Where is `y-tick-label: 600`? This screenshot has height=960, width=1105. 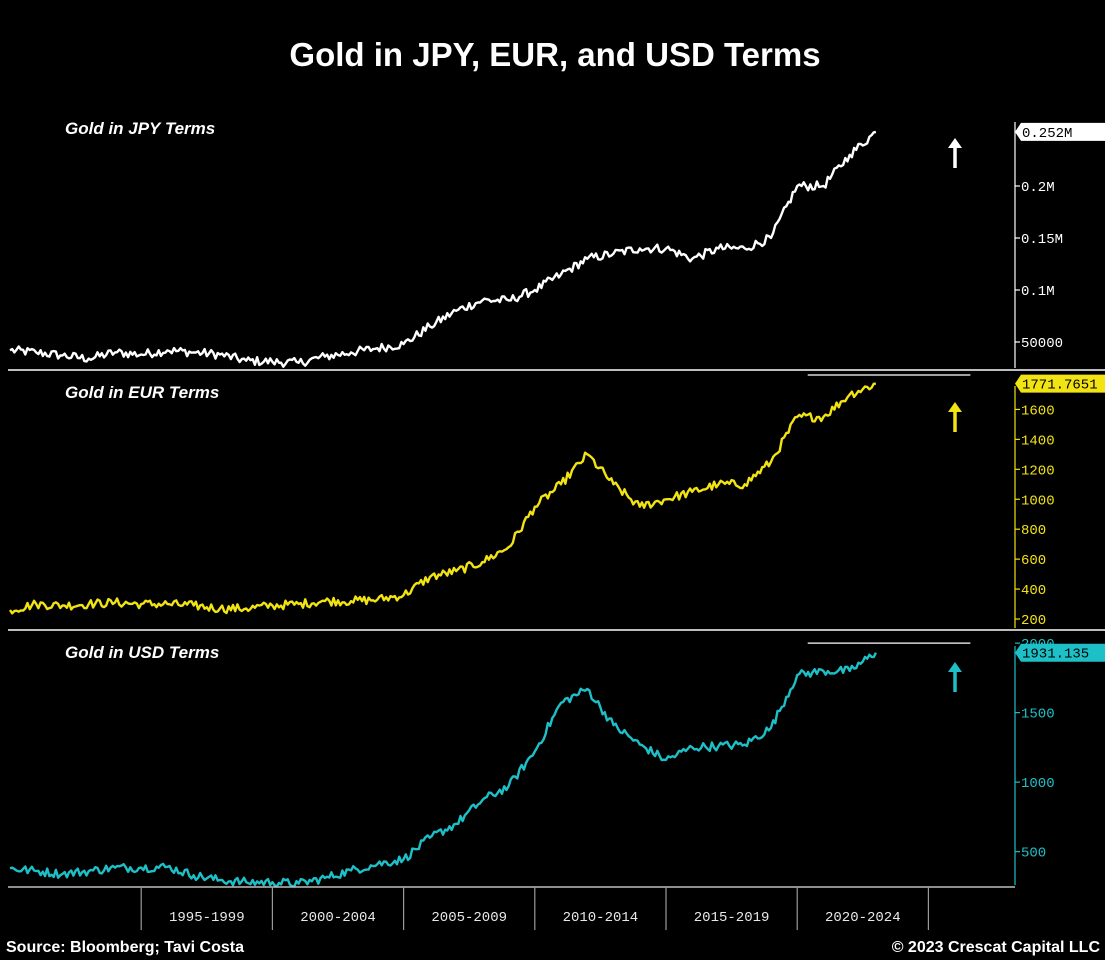 y-tick-label: 600 is located at coordinates (1033, 561).